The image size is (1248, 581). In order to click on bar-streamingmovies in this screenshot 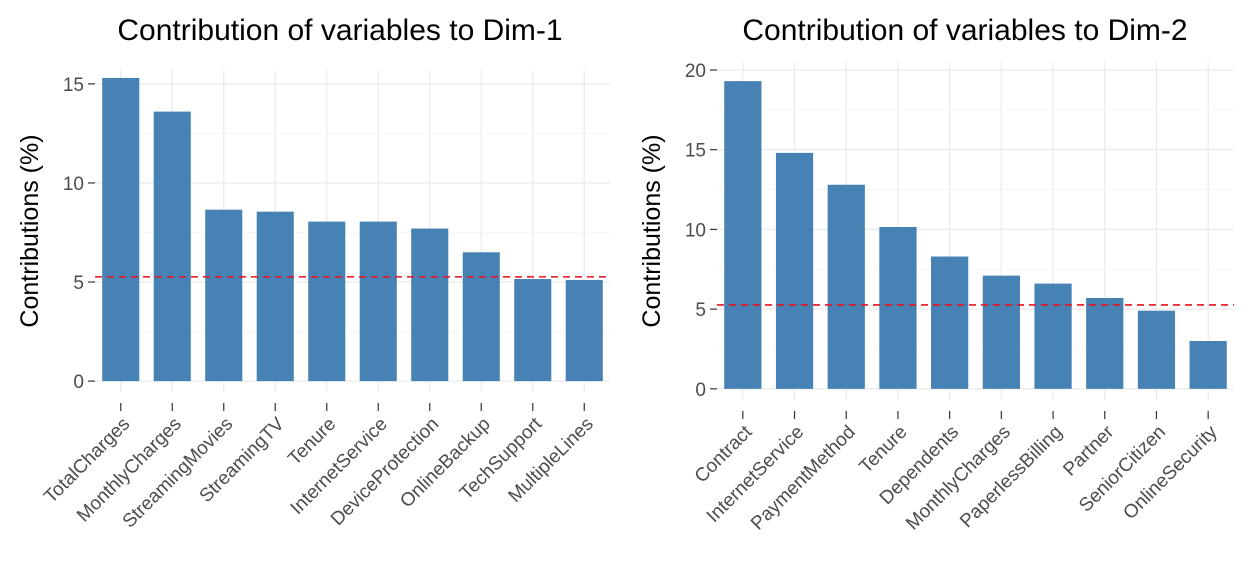, I will do `click(224, 295)`.